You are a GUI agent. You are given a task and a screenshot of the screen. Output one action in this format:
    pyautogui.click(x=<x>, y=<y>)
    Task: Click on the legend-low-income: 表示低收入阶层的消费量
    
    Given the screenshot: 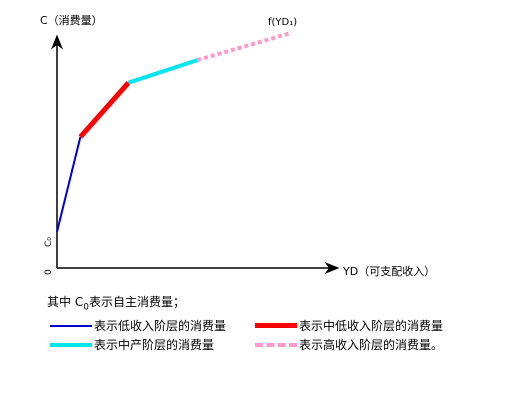 What is the action you would take?
    pyautogui.click(x=138, y=325)
    